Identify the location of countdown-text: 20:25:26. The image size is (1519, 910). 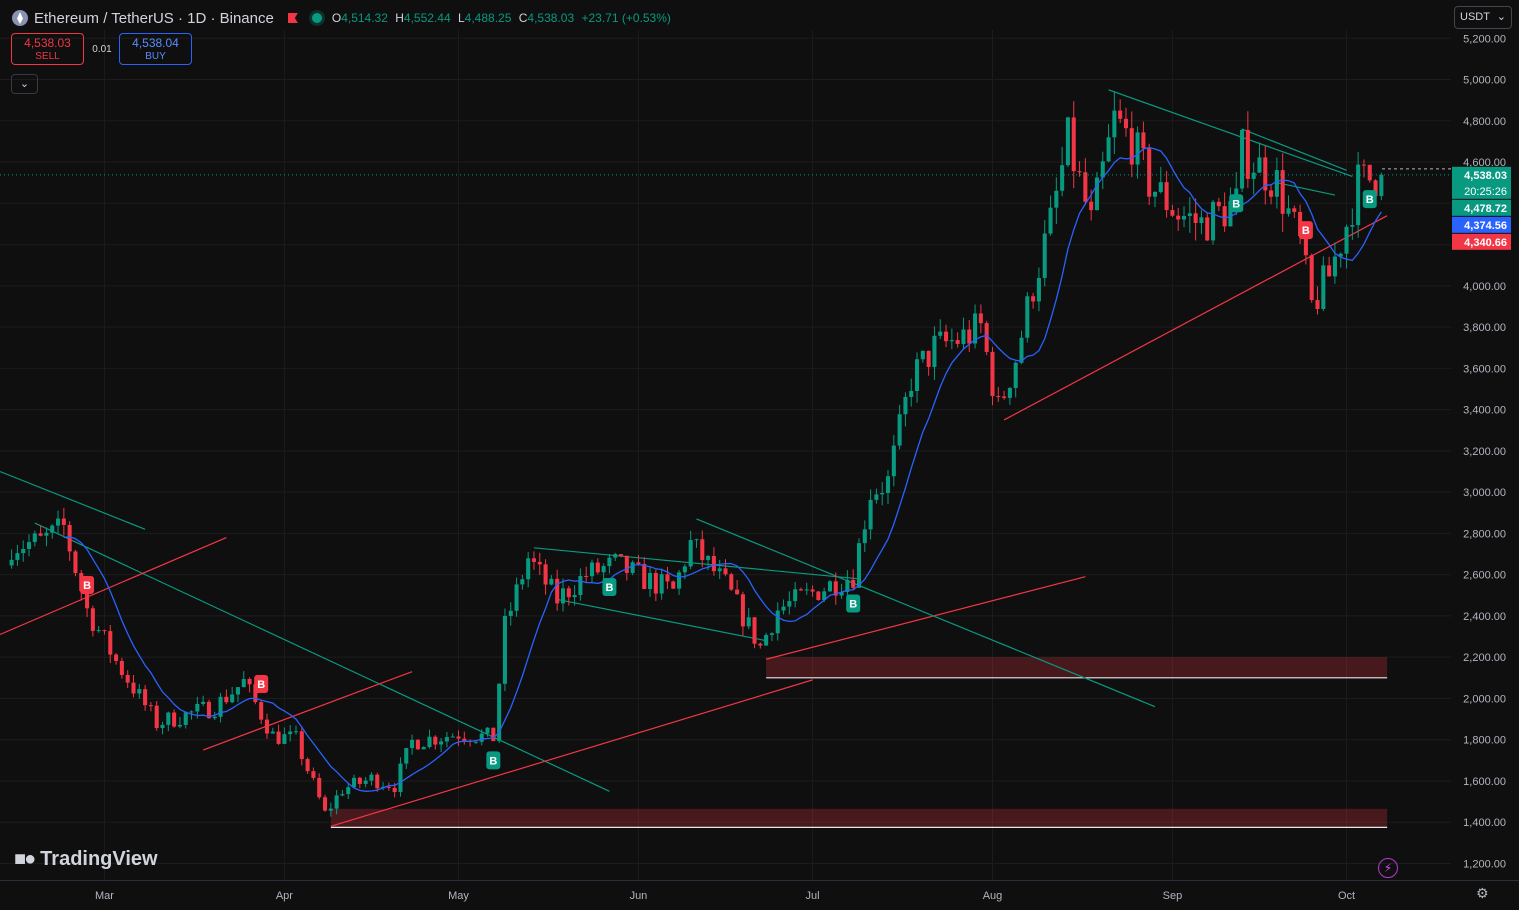
(1485, 192).